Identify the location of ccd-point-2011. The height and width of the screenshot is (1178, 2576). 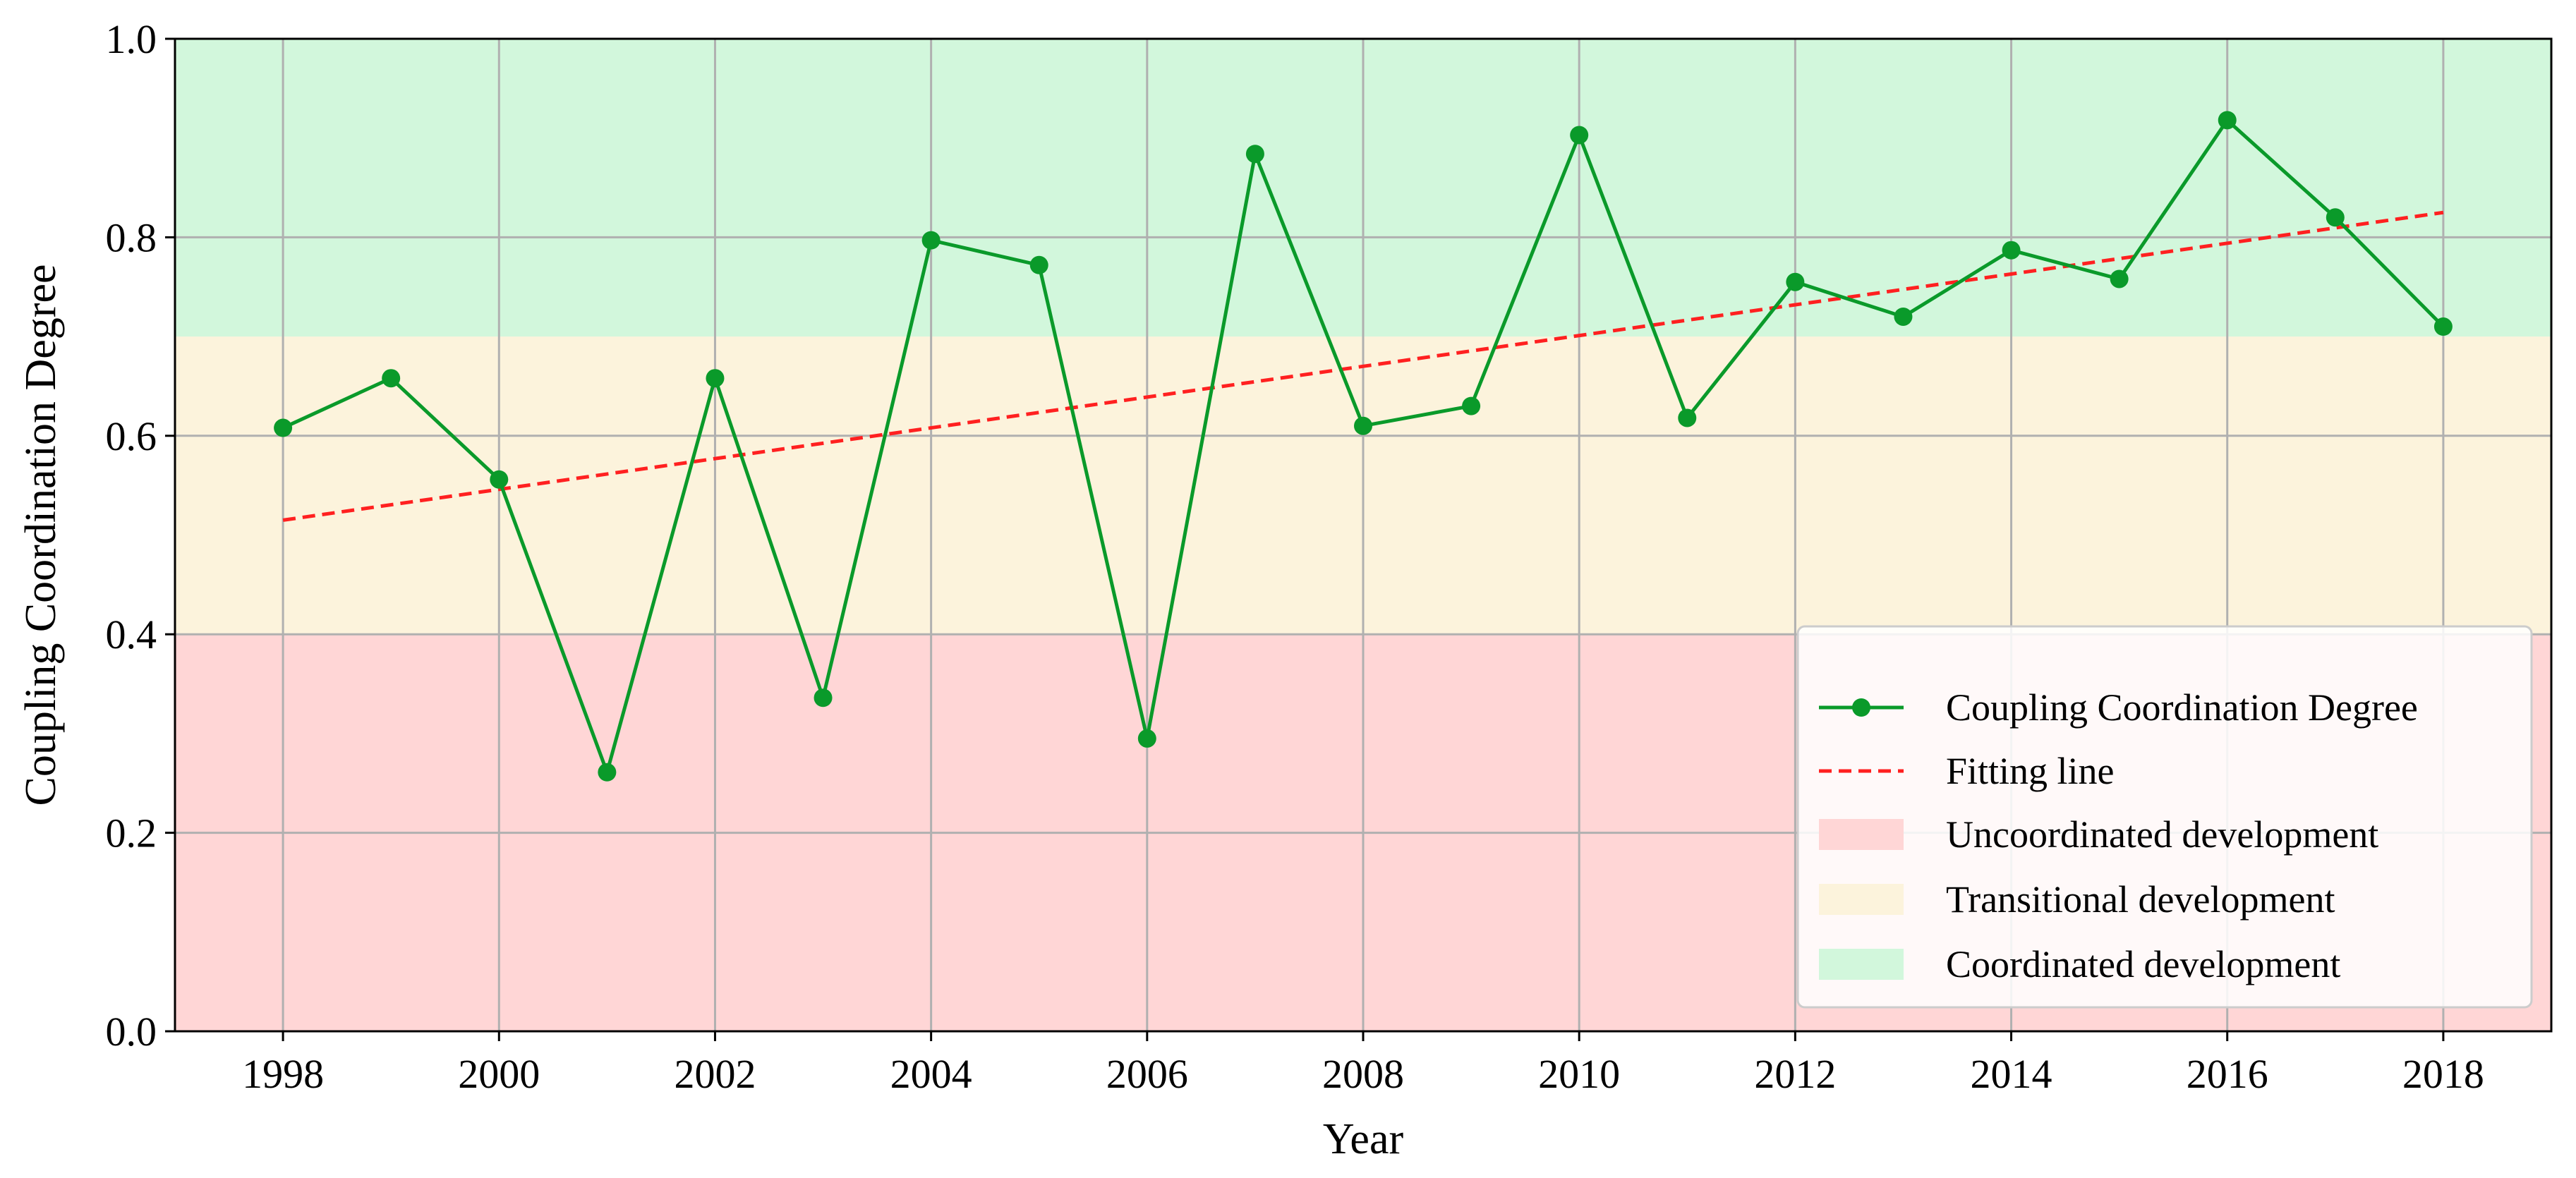
(1688, 417).